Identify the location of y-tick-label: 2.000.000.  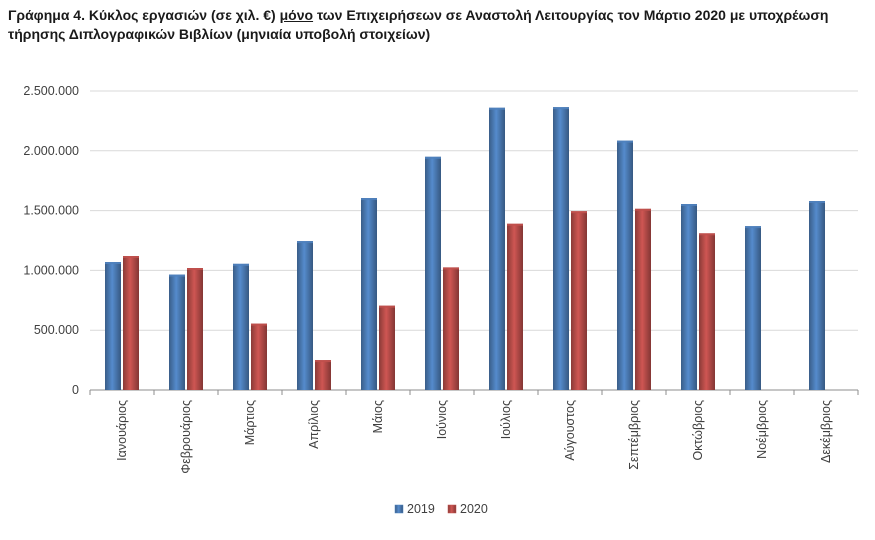
(51, 151).